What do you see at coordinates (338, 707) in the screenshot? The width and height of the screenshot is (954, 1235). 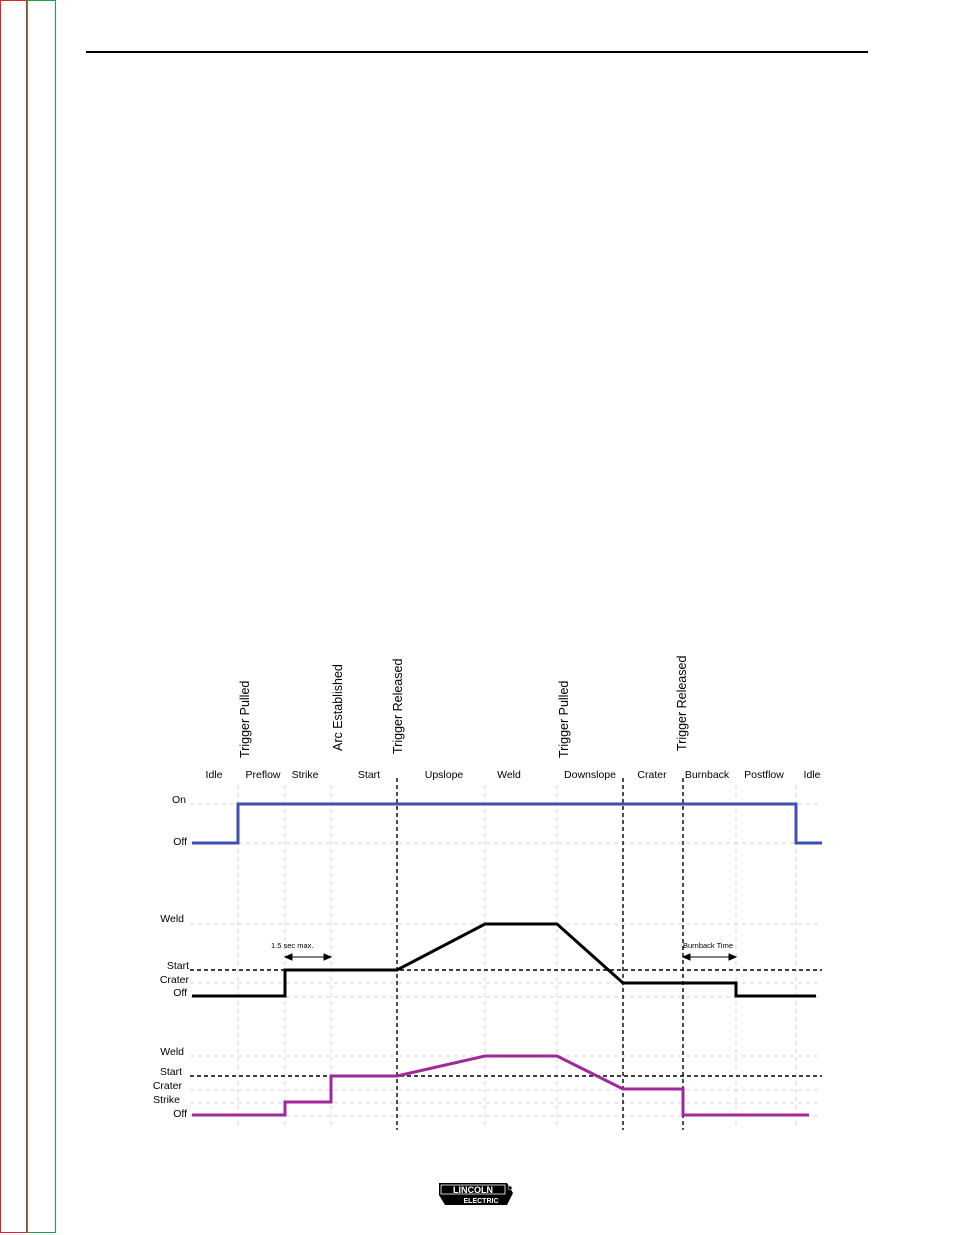 I see `event-label-arc-established: Arc Established` at bounding box center [338, 707].